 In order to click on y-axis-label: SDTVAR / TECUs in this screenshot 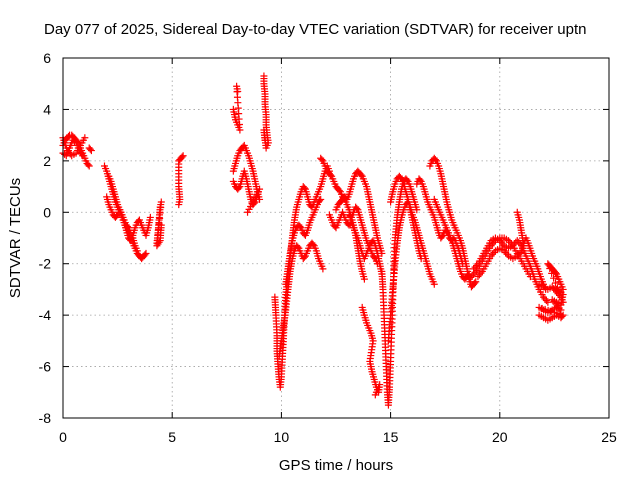, I will do `click(15, 238)`.